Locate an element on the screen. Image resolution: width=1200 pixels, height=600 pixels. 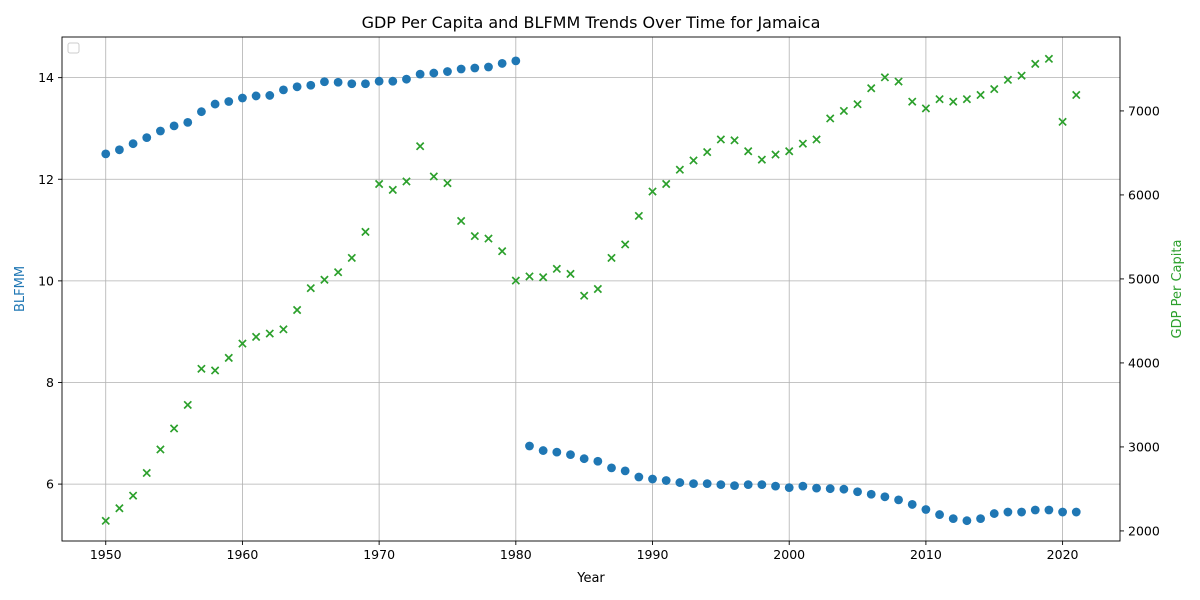
y-left-tick-label: 12 is located at coordinates (46, 179).